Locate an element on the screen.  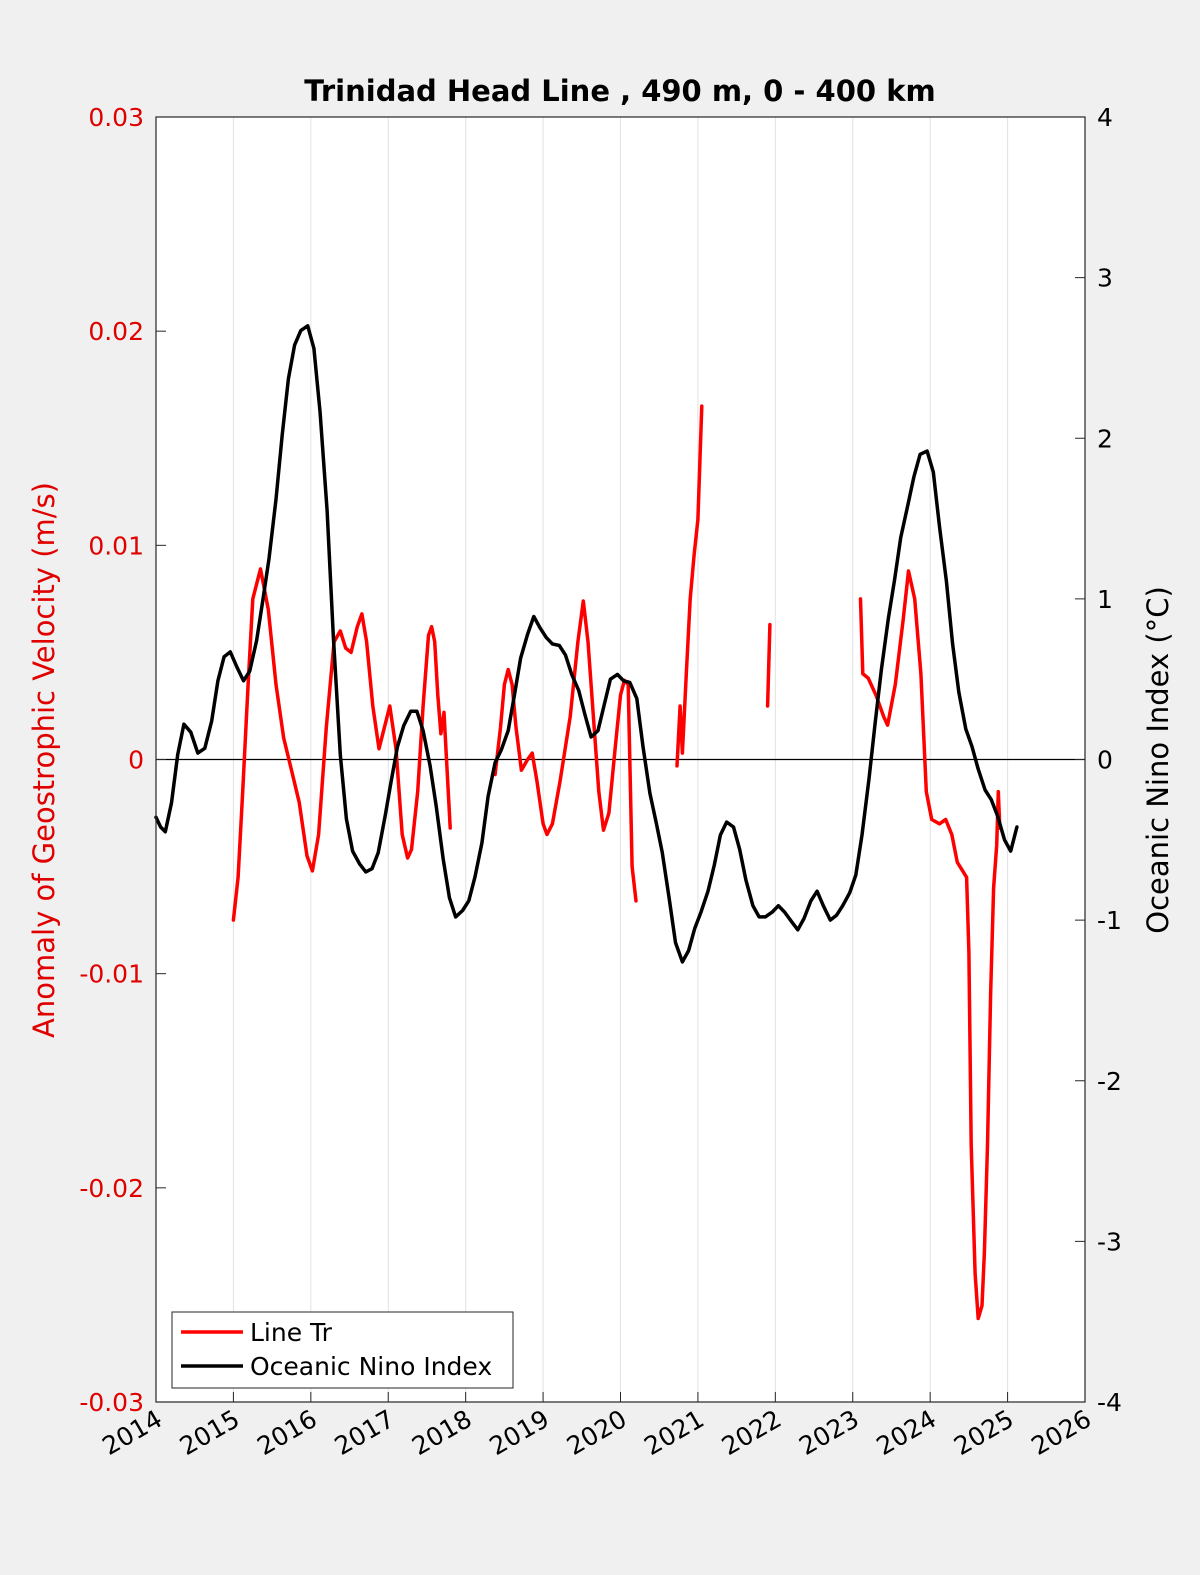
legend: Line Tr Oceanic Nino Index is located at coordinates (342, 1350).